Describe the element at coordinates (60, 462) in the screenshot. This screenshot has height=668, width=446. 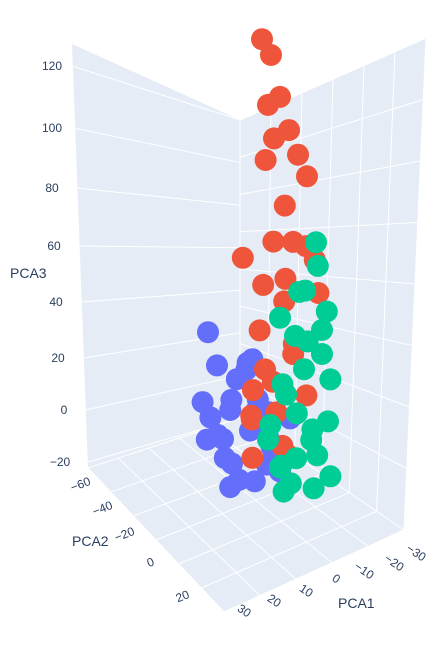
I see `z-tick-label: −20` at that location.